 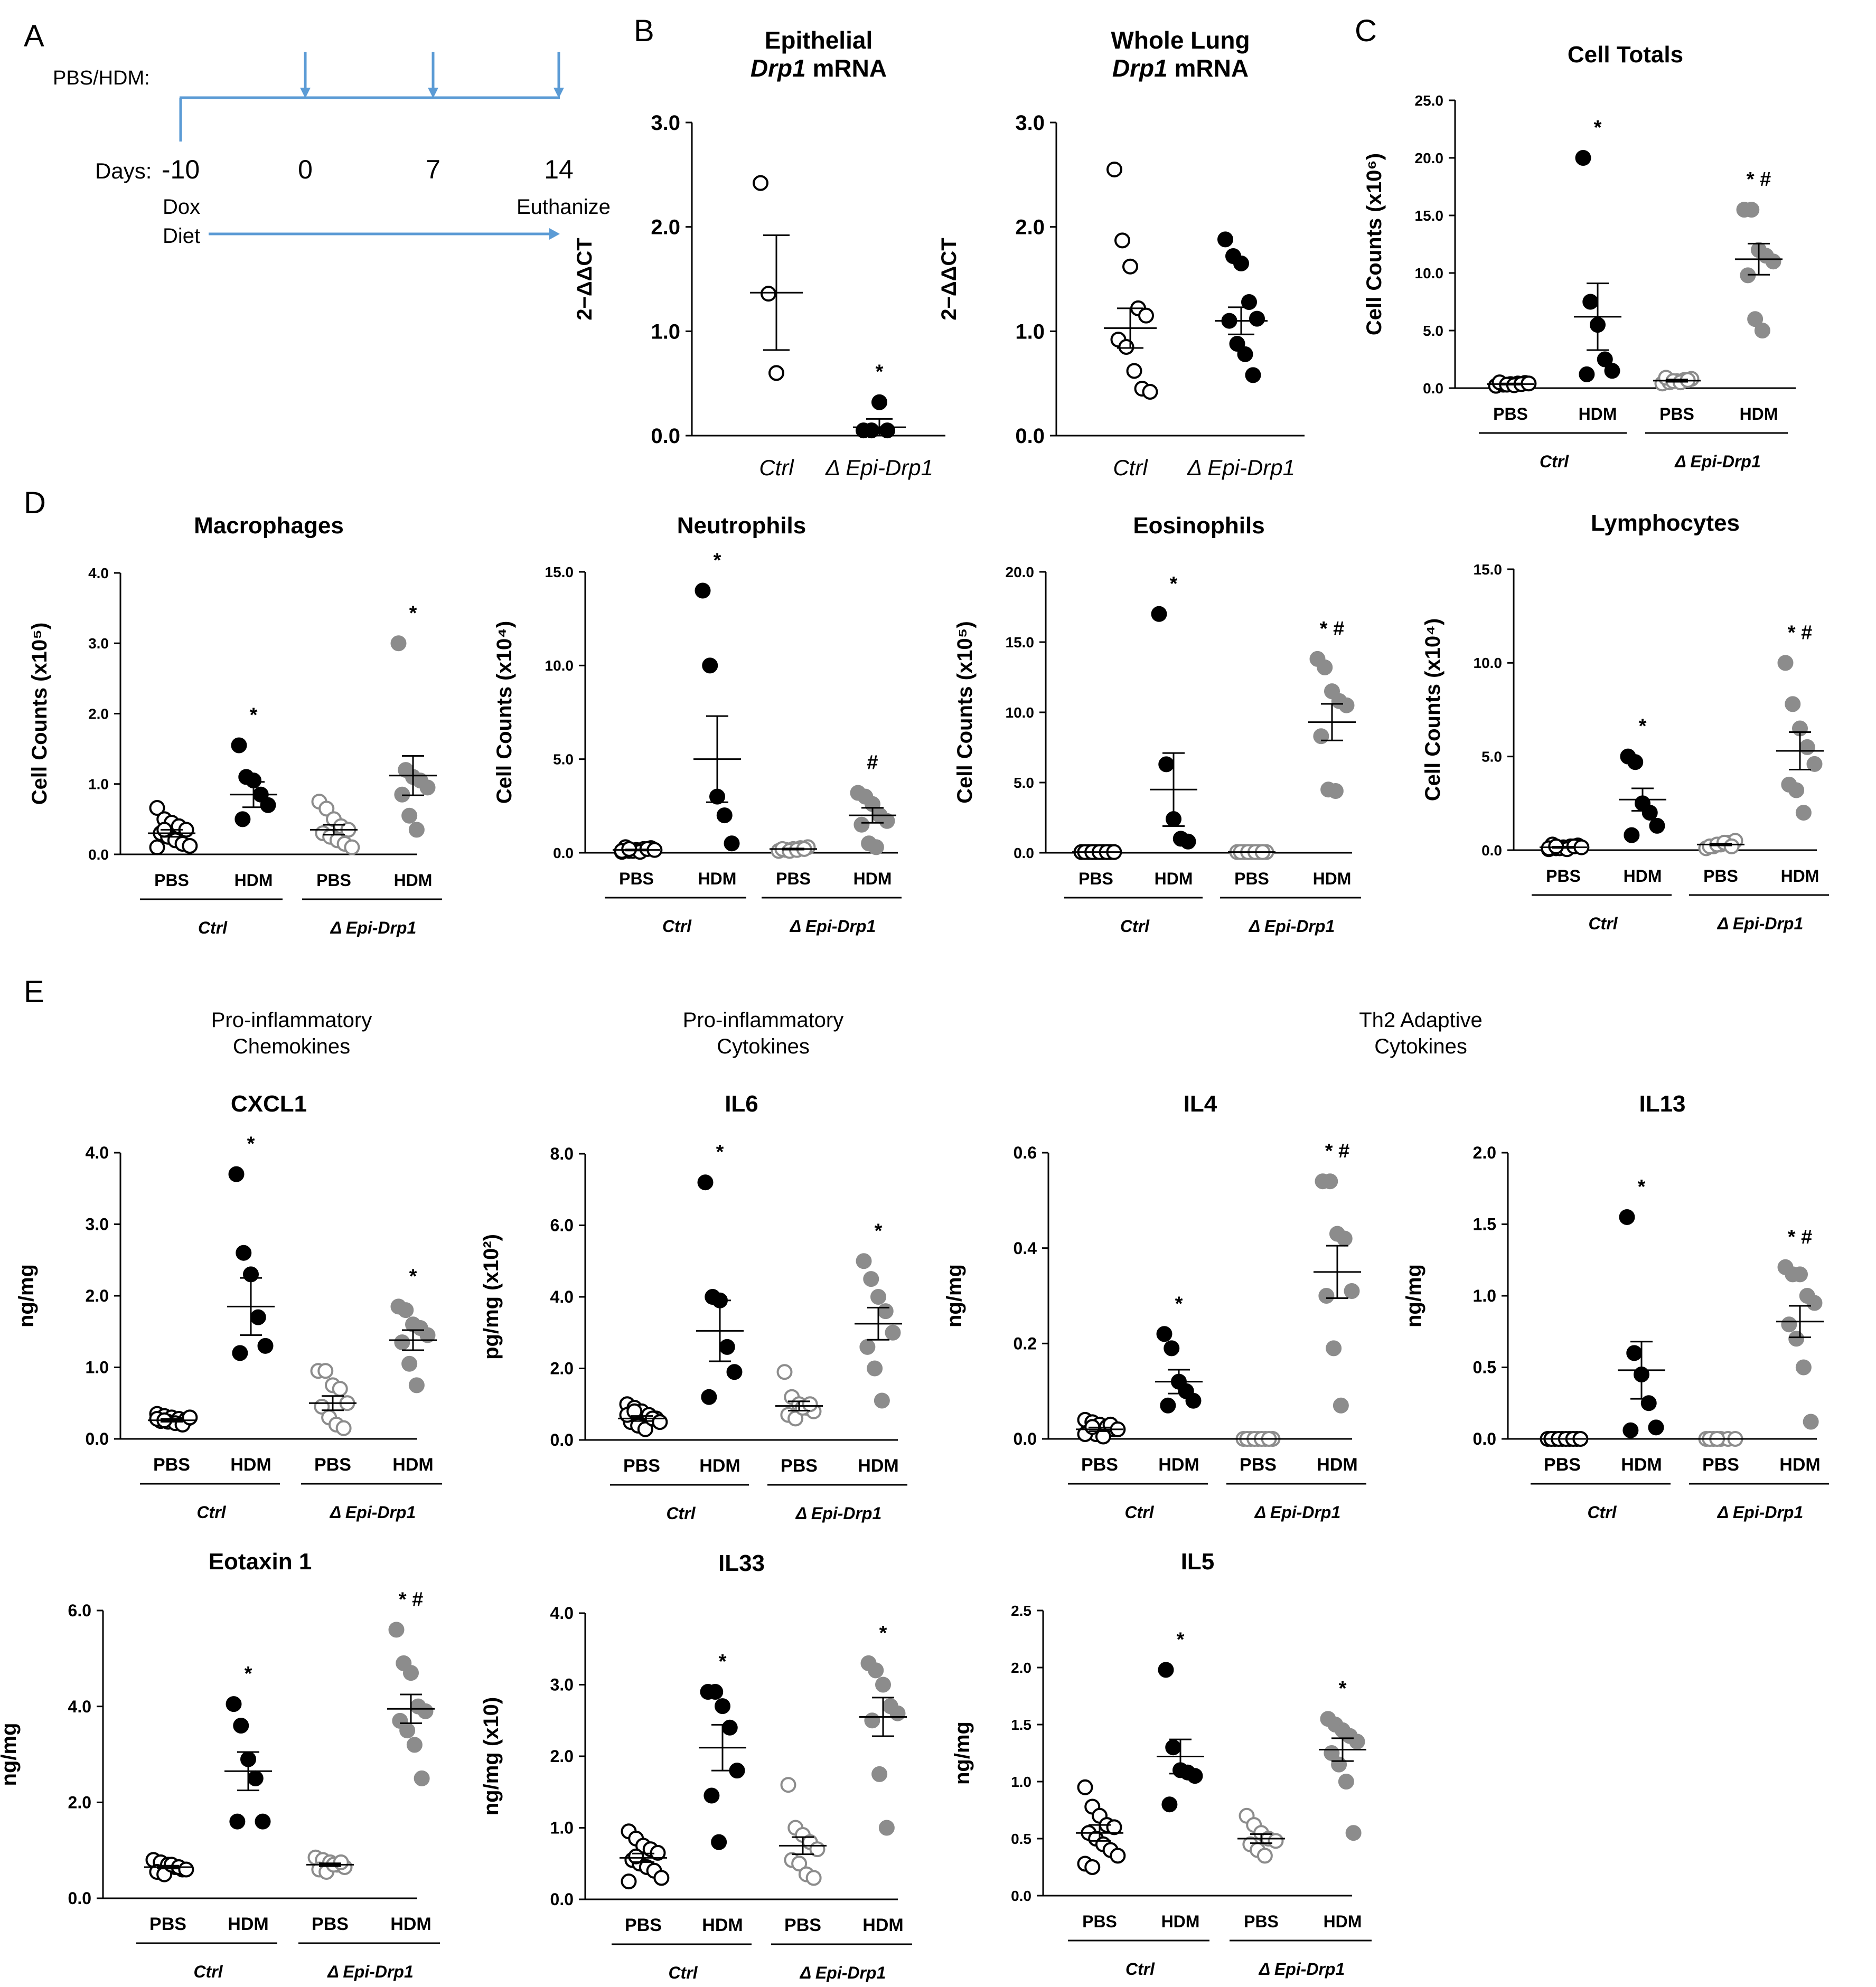 I want to click on lymphocytes-x-category-label: PBS, so click(x=1563, y=877).